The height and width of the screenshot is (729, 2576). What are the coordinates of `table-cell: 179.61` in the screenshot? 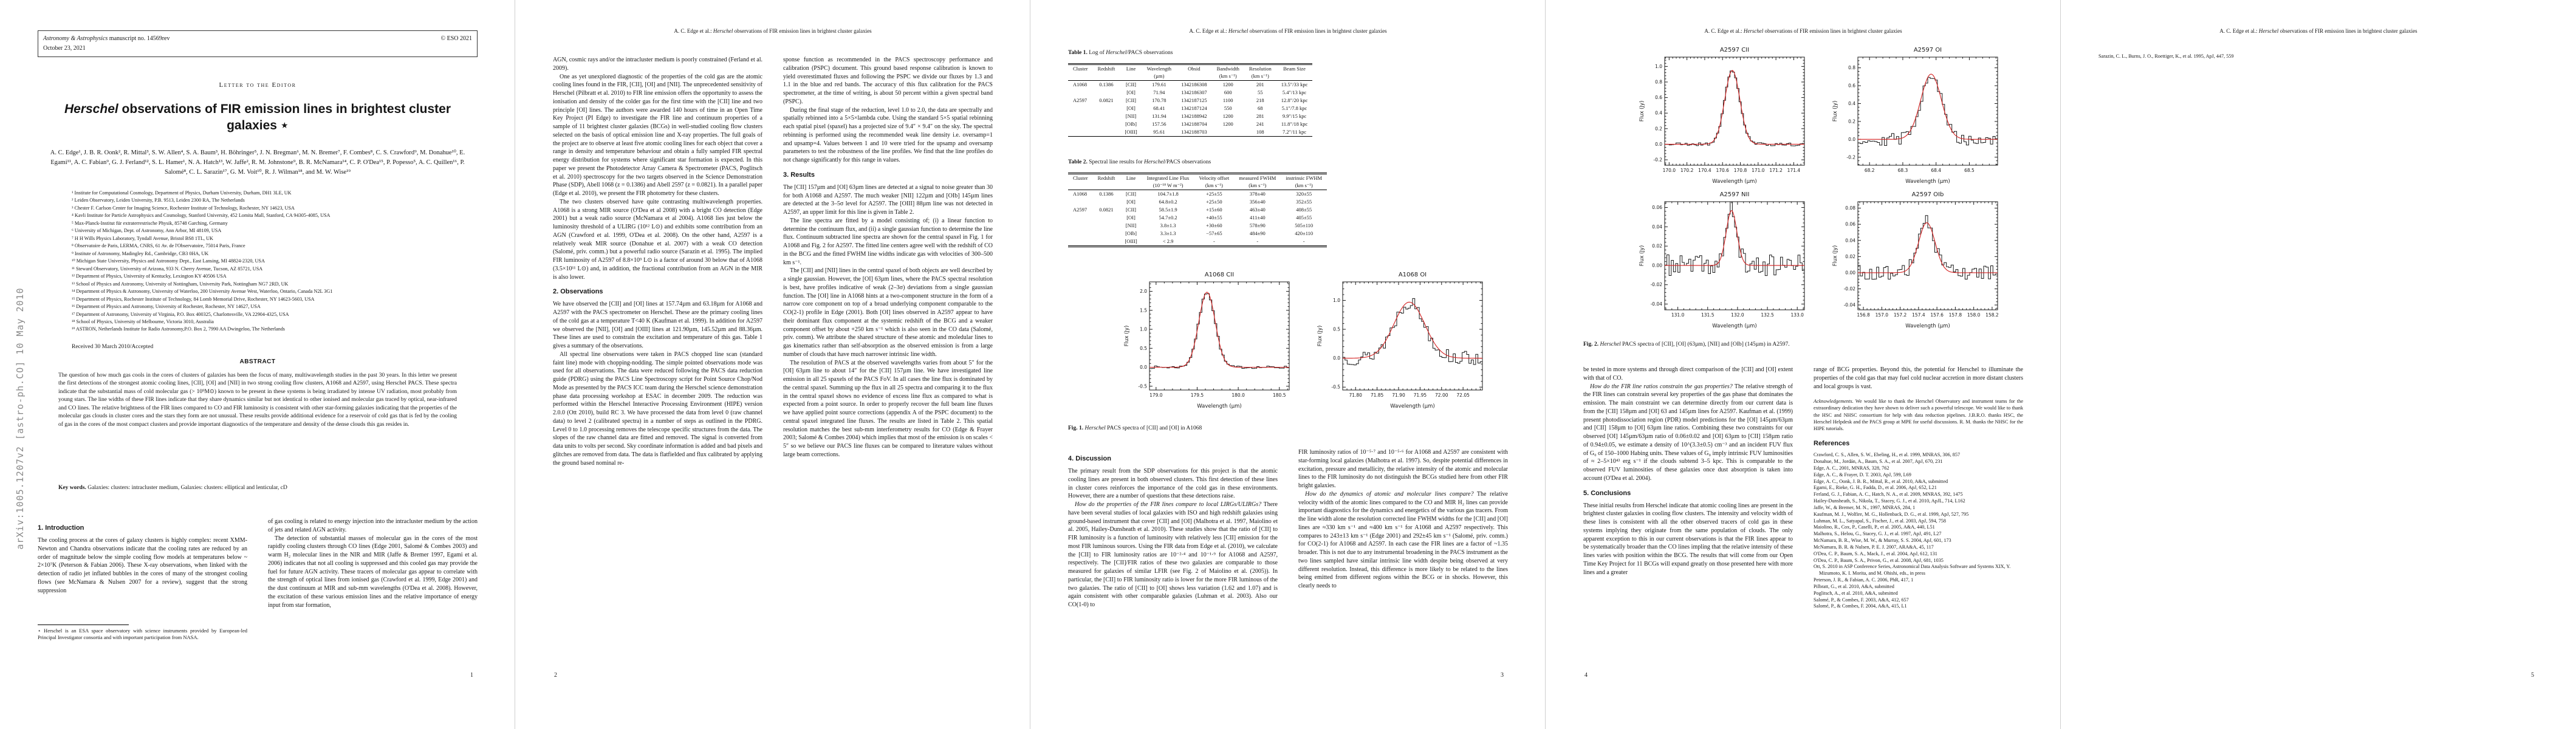 It's located at (1159, 85).